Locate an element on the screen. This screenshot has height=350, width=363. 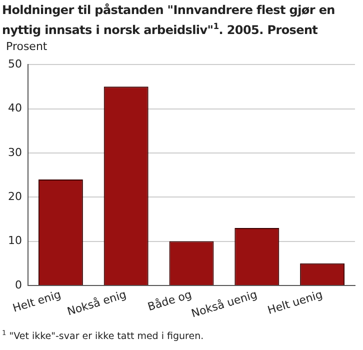
y-tick-label: 40 is located at coordinates (15, 108).